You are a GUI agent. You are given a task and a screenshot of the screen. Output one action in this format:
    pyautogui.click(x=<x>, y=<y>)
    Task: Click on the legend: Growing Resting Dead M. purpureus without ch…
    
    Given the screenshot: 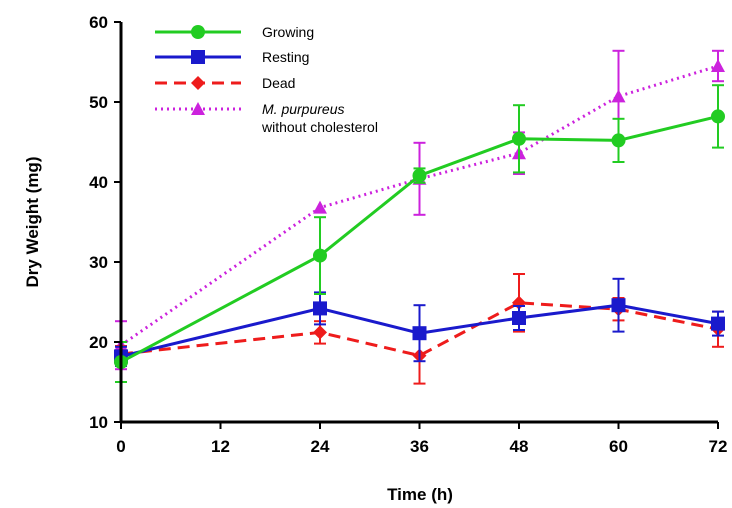 What is the action you would take?
    pyautogui.click(x=266, y=79)
    